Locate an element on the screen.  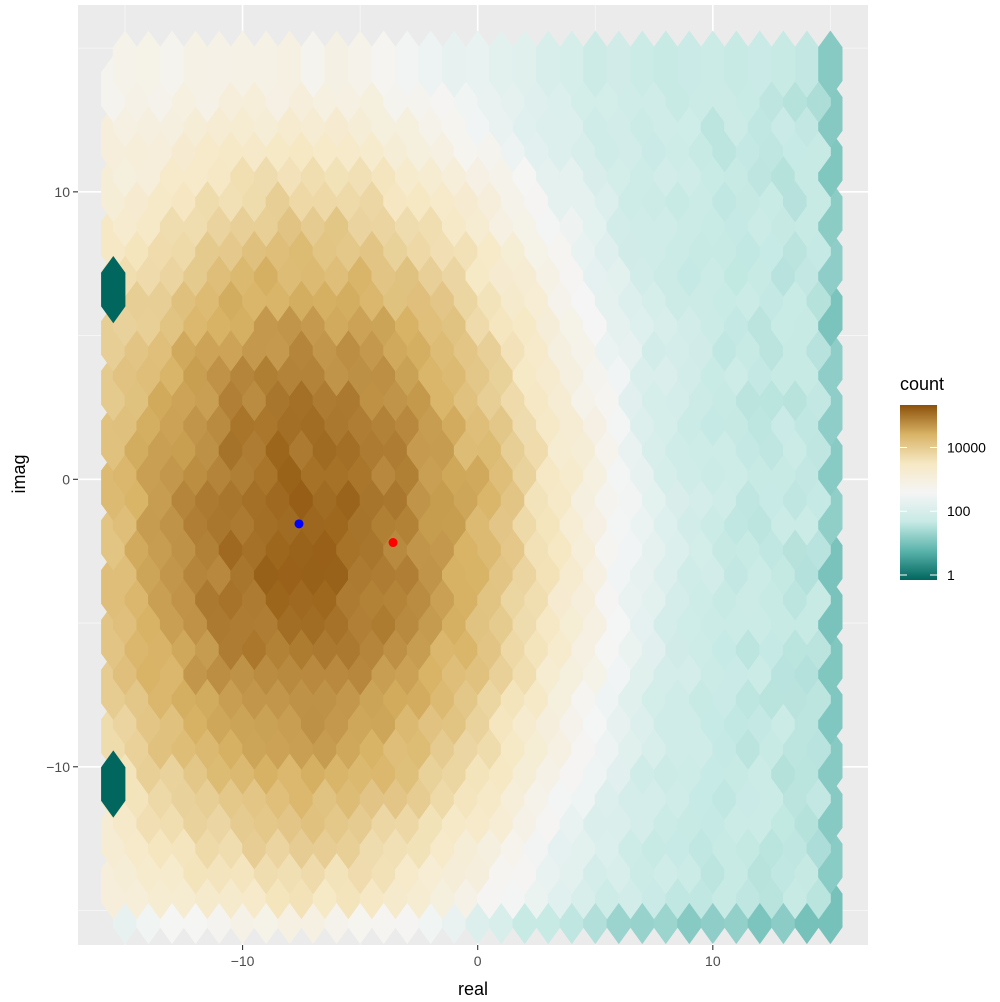
x-tick-label: 10 is located at coordinates (713, 961).